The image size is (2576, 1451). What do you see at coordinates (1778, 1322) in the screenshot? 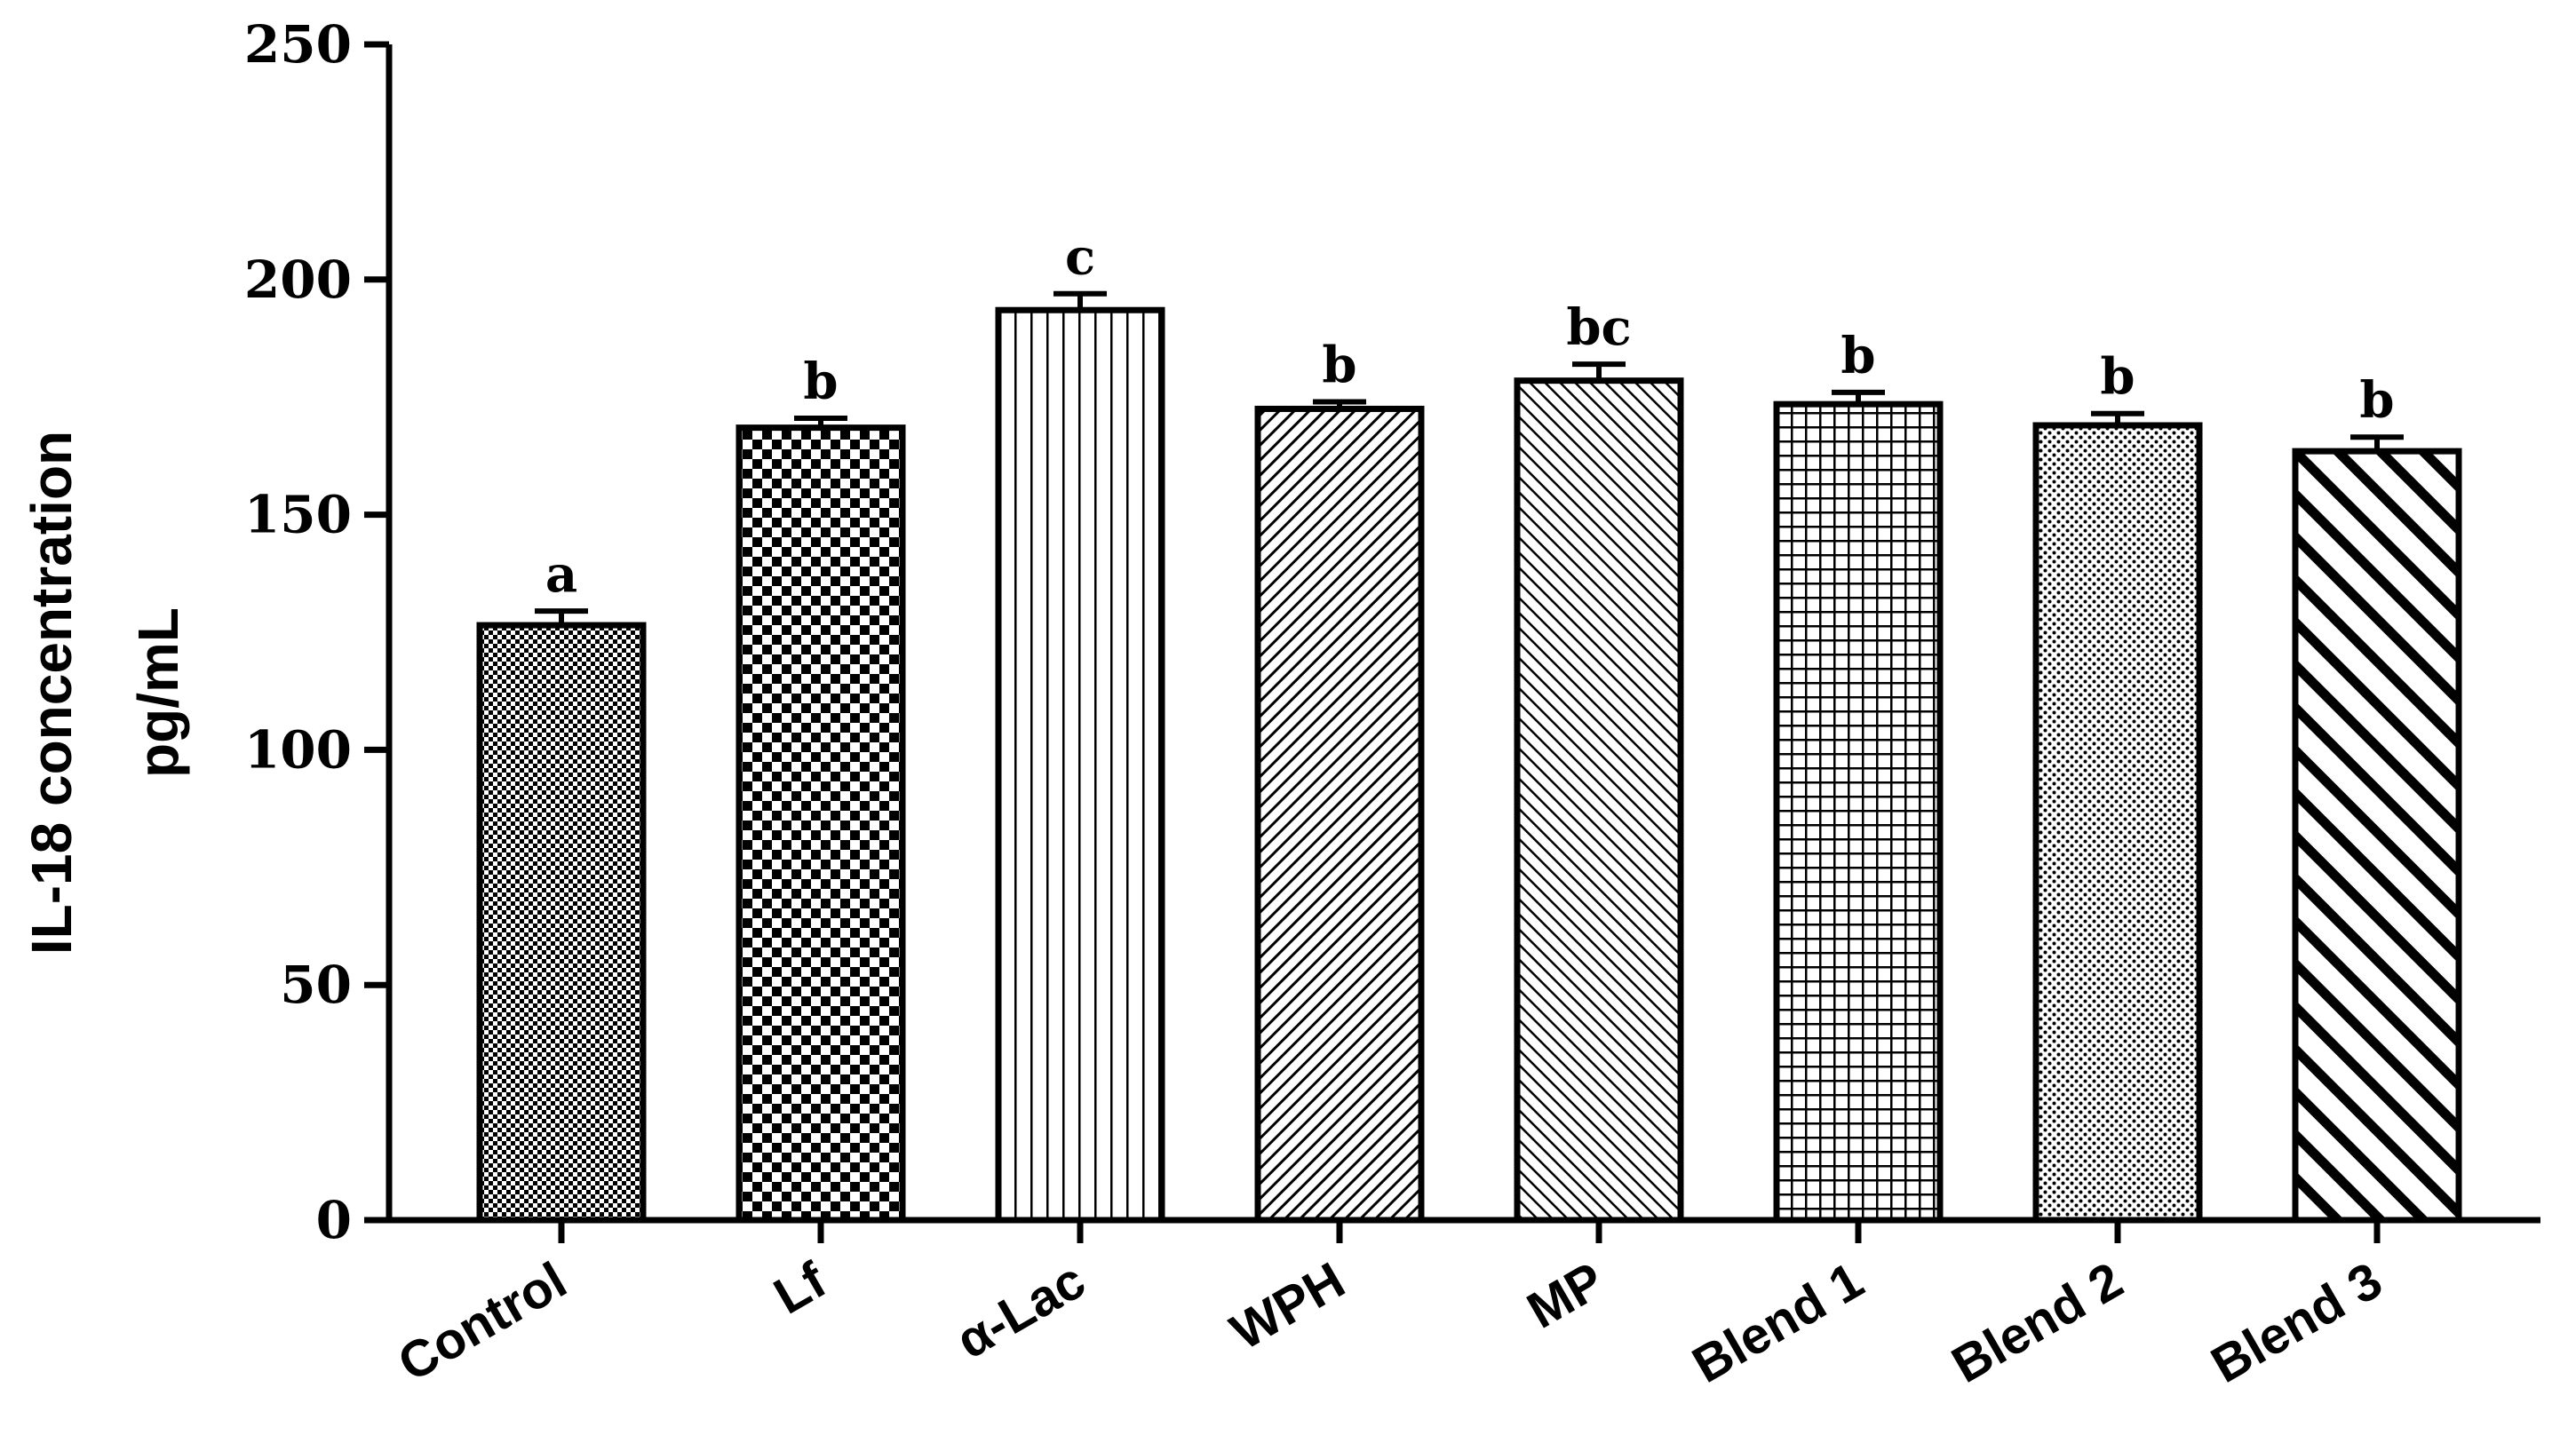
I see `x-tick-label: Blend 1` at bounding box center [1778, 1322].